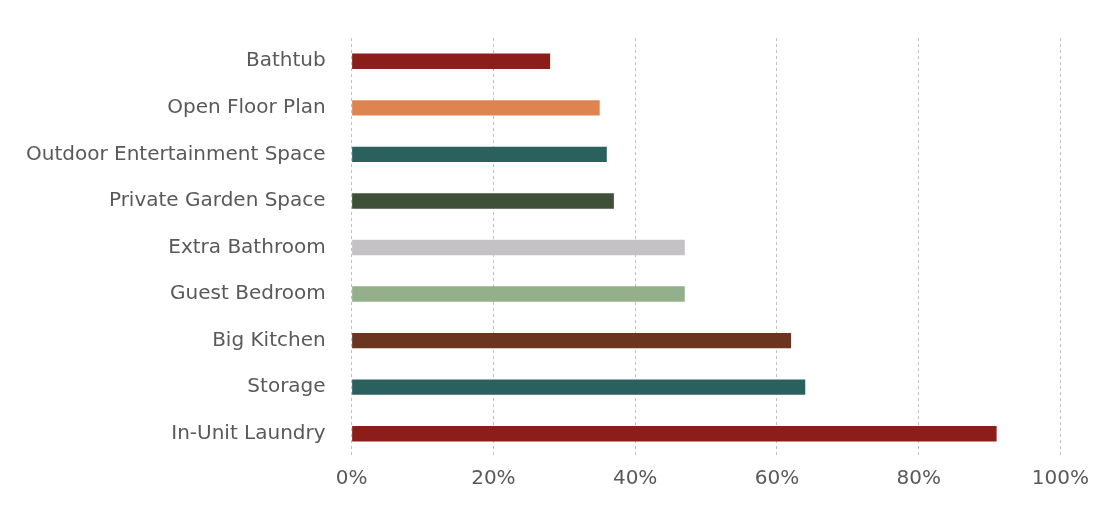 The height and width of the screenshot is (505, 1099). I want to click on y-tick-label: Outdoor Entertainment Space, so click(175, 152).